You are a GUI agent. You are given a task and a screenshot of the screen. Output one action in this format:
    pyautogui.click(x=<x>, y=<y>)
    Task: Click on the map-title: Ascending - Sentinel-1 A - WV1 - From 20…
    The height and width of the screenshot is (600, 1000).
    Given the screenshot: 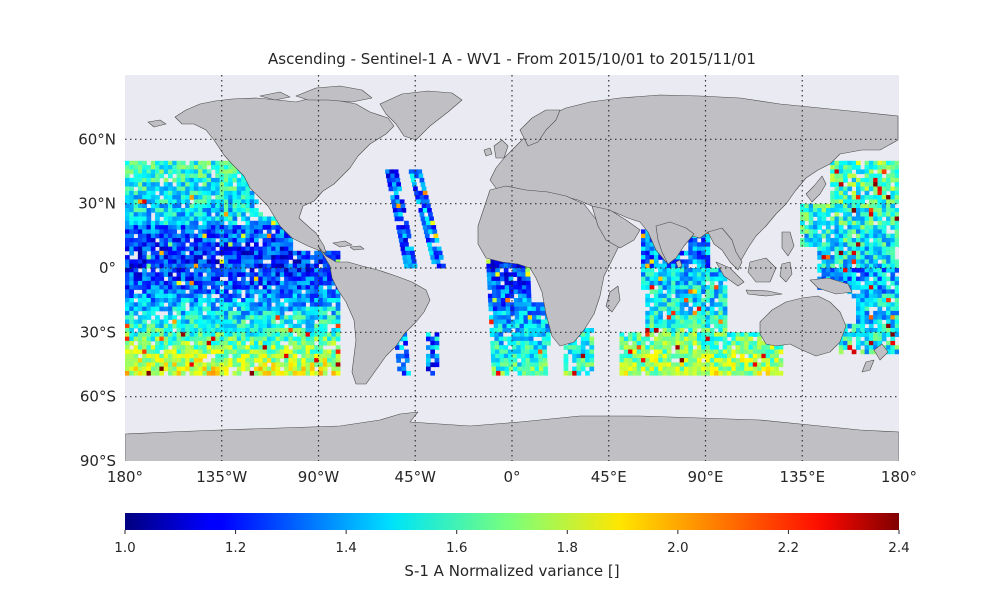 What is the action you would take?
    pyautogui.click(x=512, y=59)
    